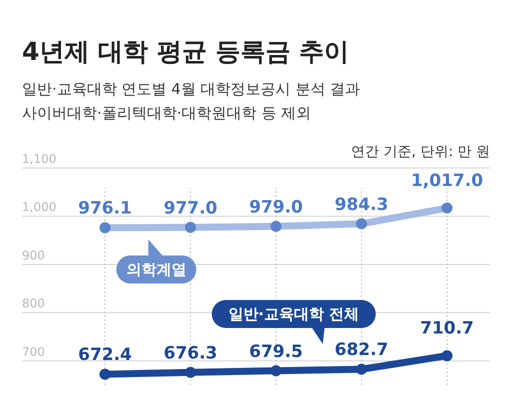  What do you see at coordinates (156, 269) in the screenshot?
I see `legend-label: 의학계열` at bounding box center [156, 269].